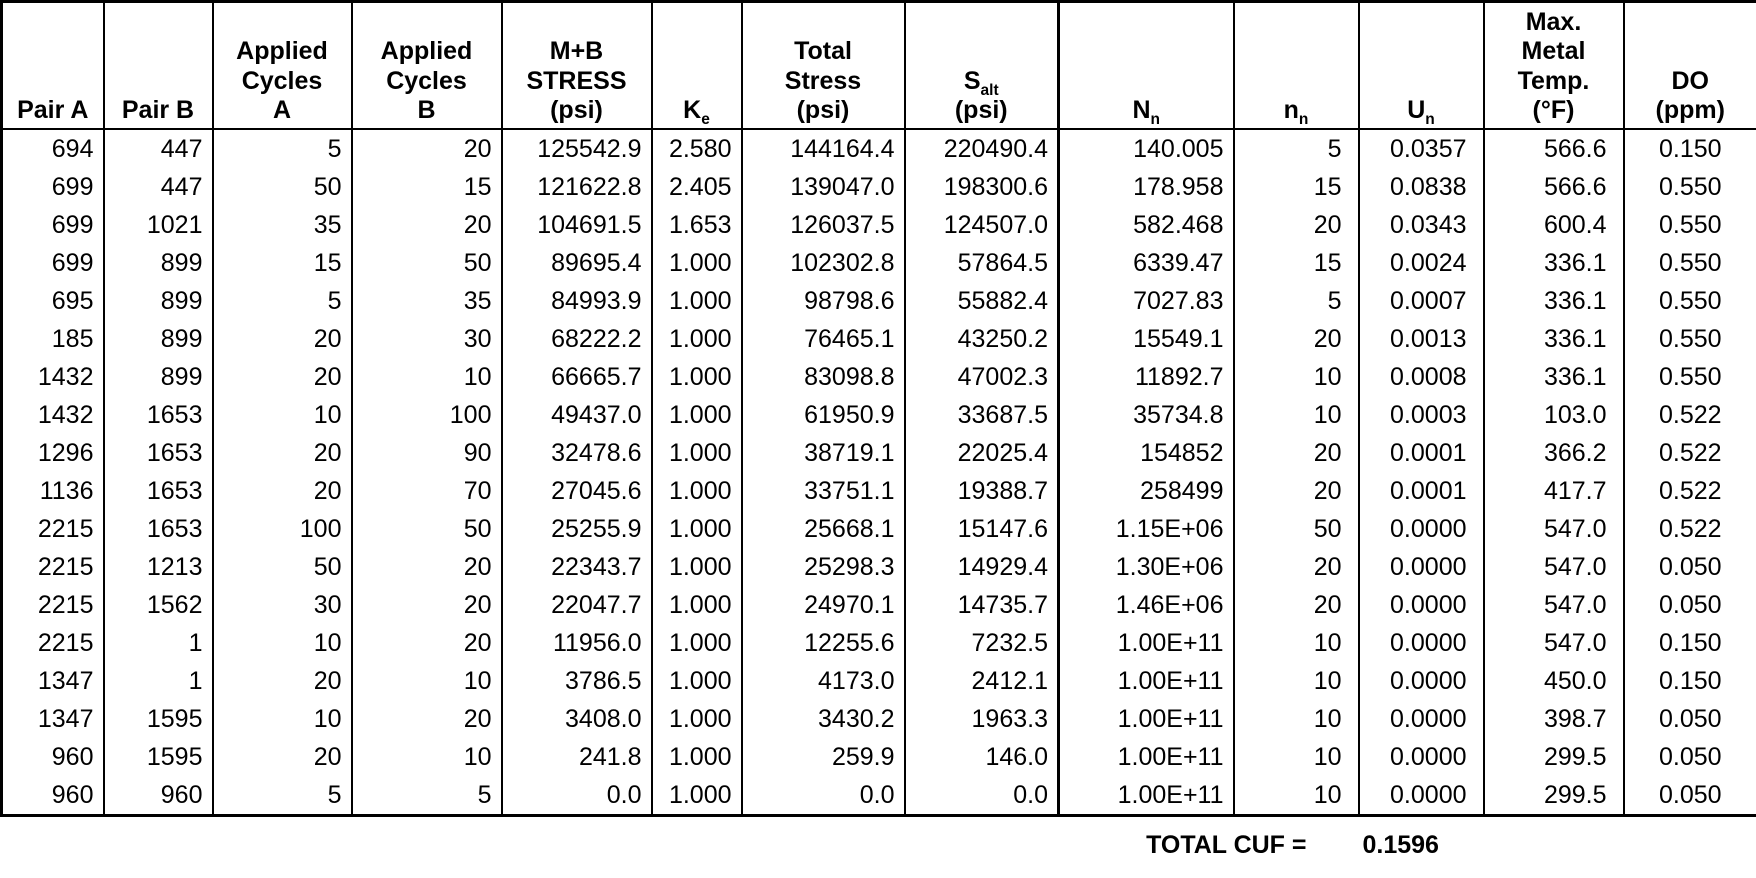  Describe the element at coordinates (281, 529) in the screenshot. I see `table-cell: 100` at that location.